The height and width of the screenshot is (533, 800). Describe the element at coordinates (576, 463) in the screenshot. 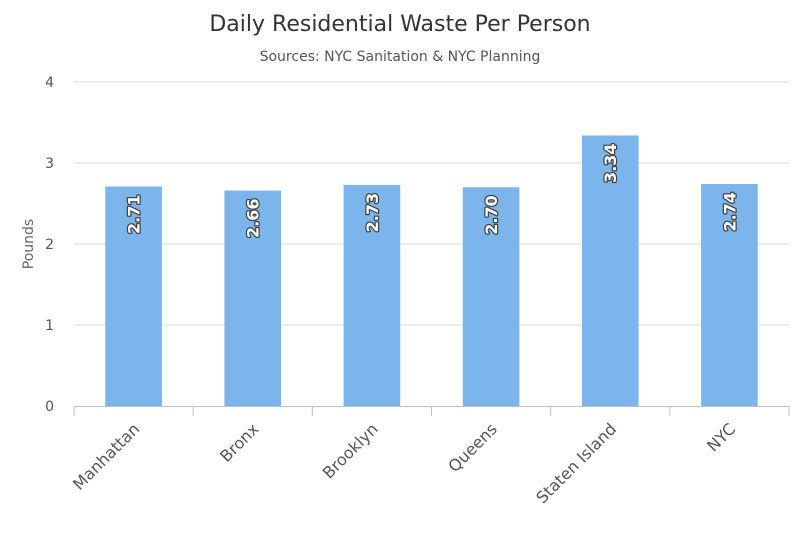

I see `x-tick-label: Staten Island` at that location.